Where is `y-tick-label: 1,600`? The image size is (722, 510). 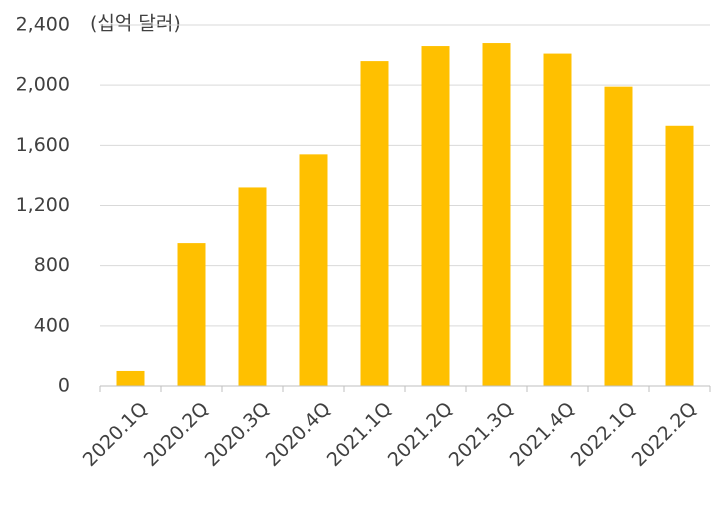
y-tick-label: 1,600 is located at coordinates (43, 145).